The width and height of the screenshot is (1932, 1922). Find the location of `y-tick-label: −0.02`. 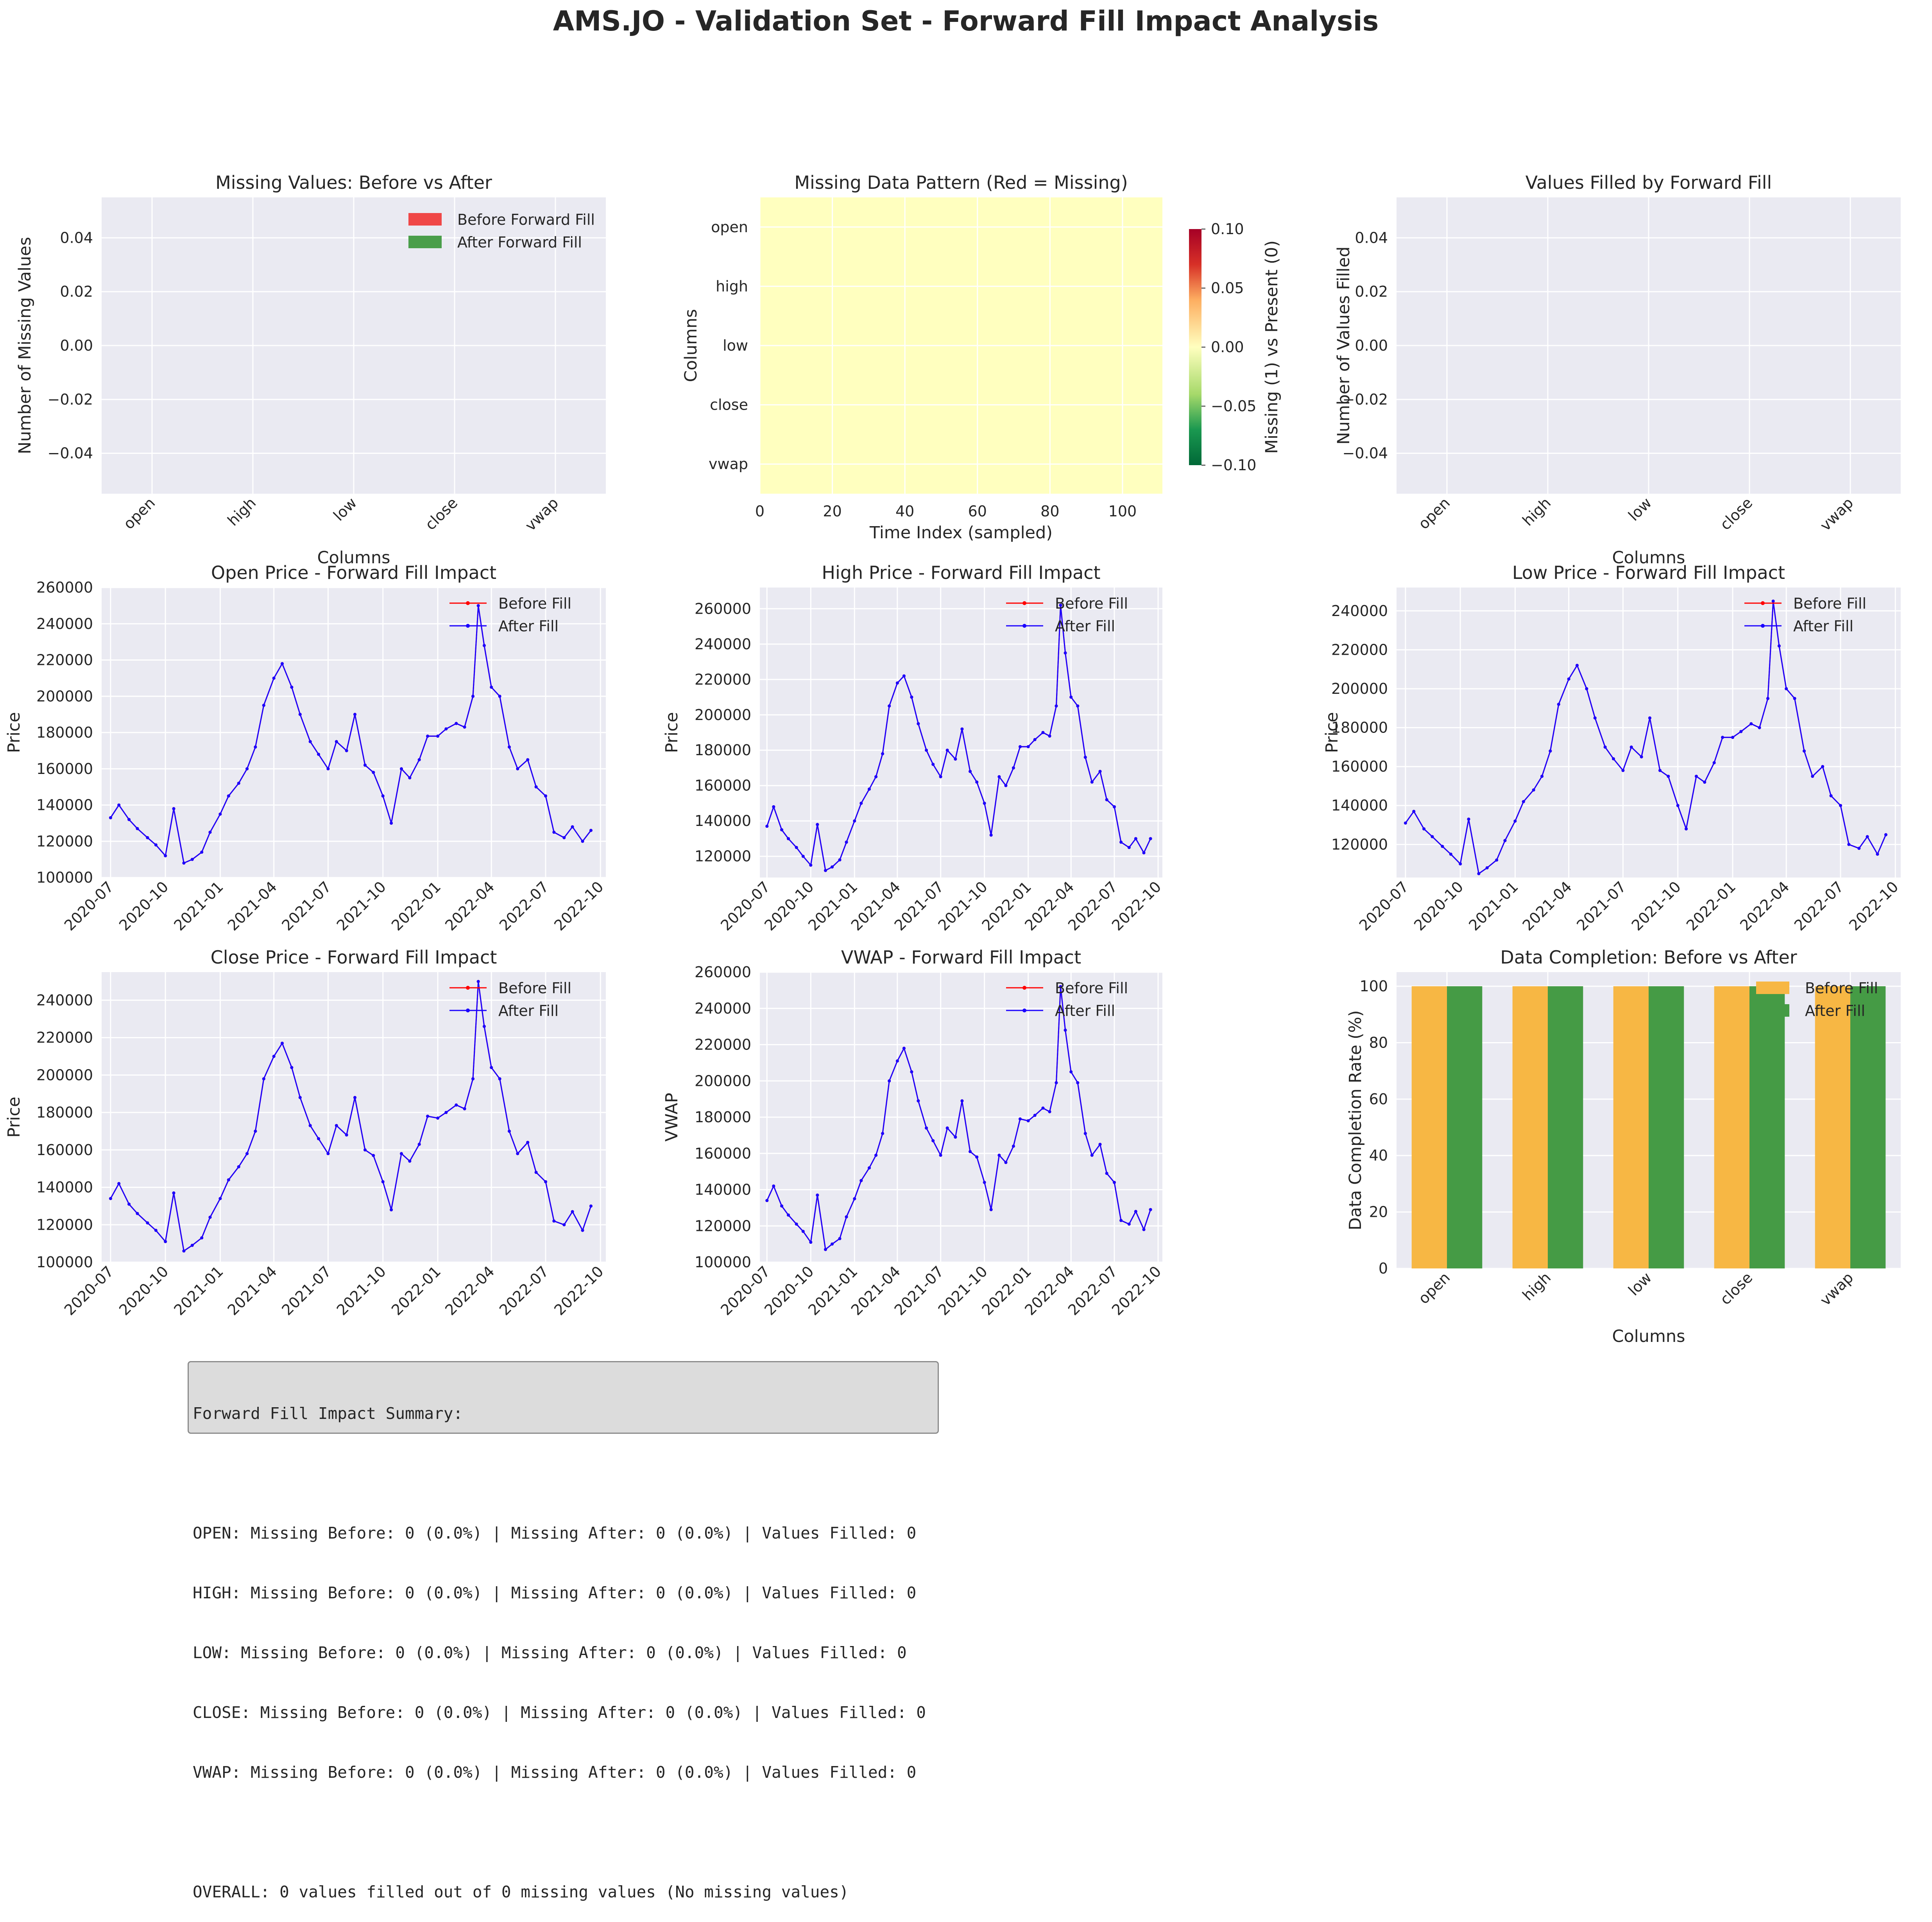

y-tick-label: −0.02 is located at coordinates (70, 399).